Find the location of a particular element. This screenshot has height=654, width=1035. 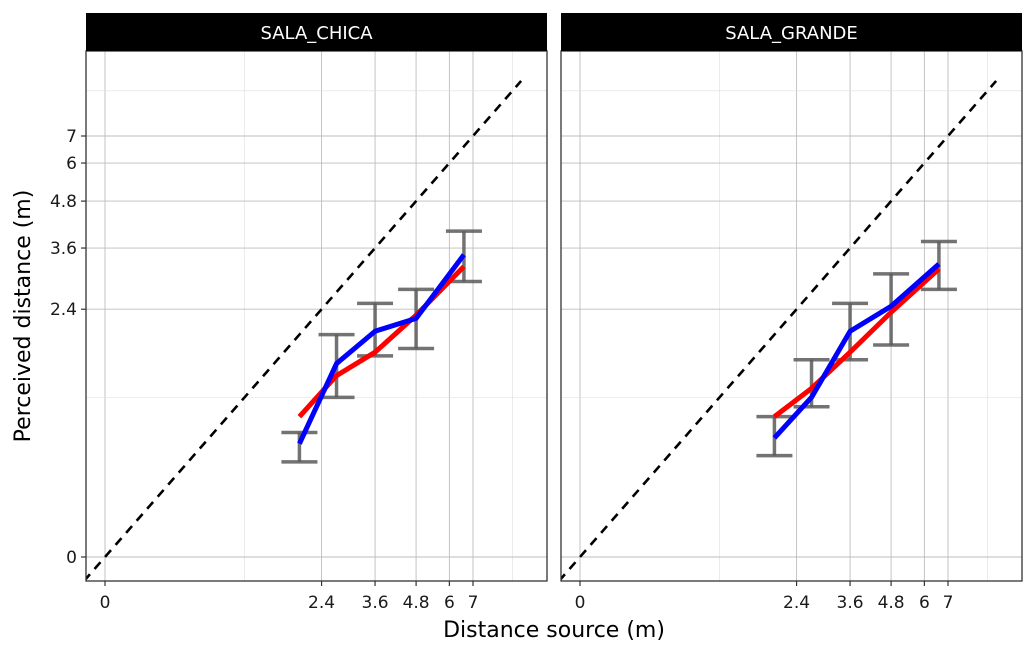

strip-label: SALA_GRANDE is located at coordinates (791, 33).